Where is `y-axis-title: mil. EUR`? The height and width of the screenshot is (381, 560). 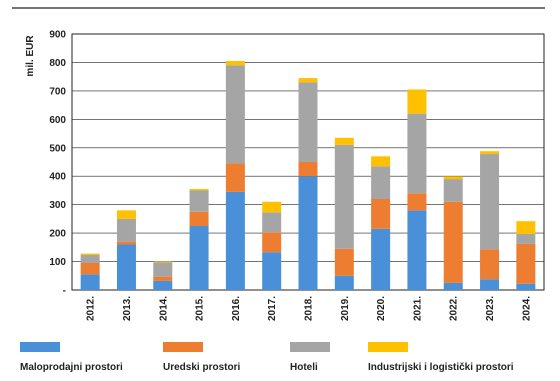 y-axis-title: mil. EUR is located at coordinates (30, 56).